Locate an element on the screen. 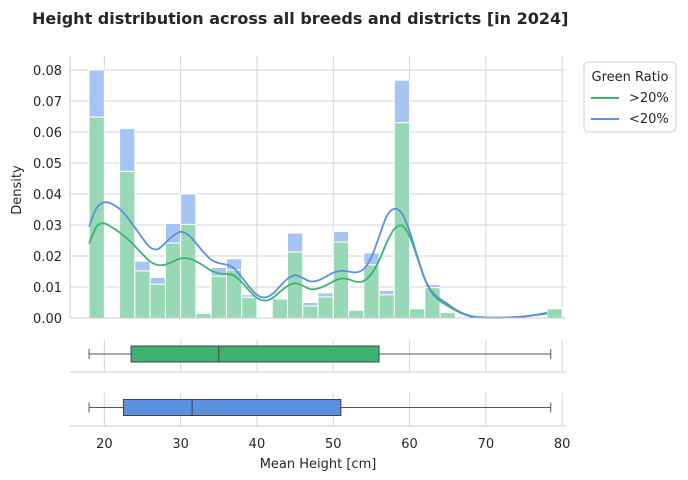 The width and height of the screenshot is (688, 480). y-tick-label: 0.04 is located at coordinates (47, 195).